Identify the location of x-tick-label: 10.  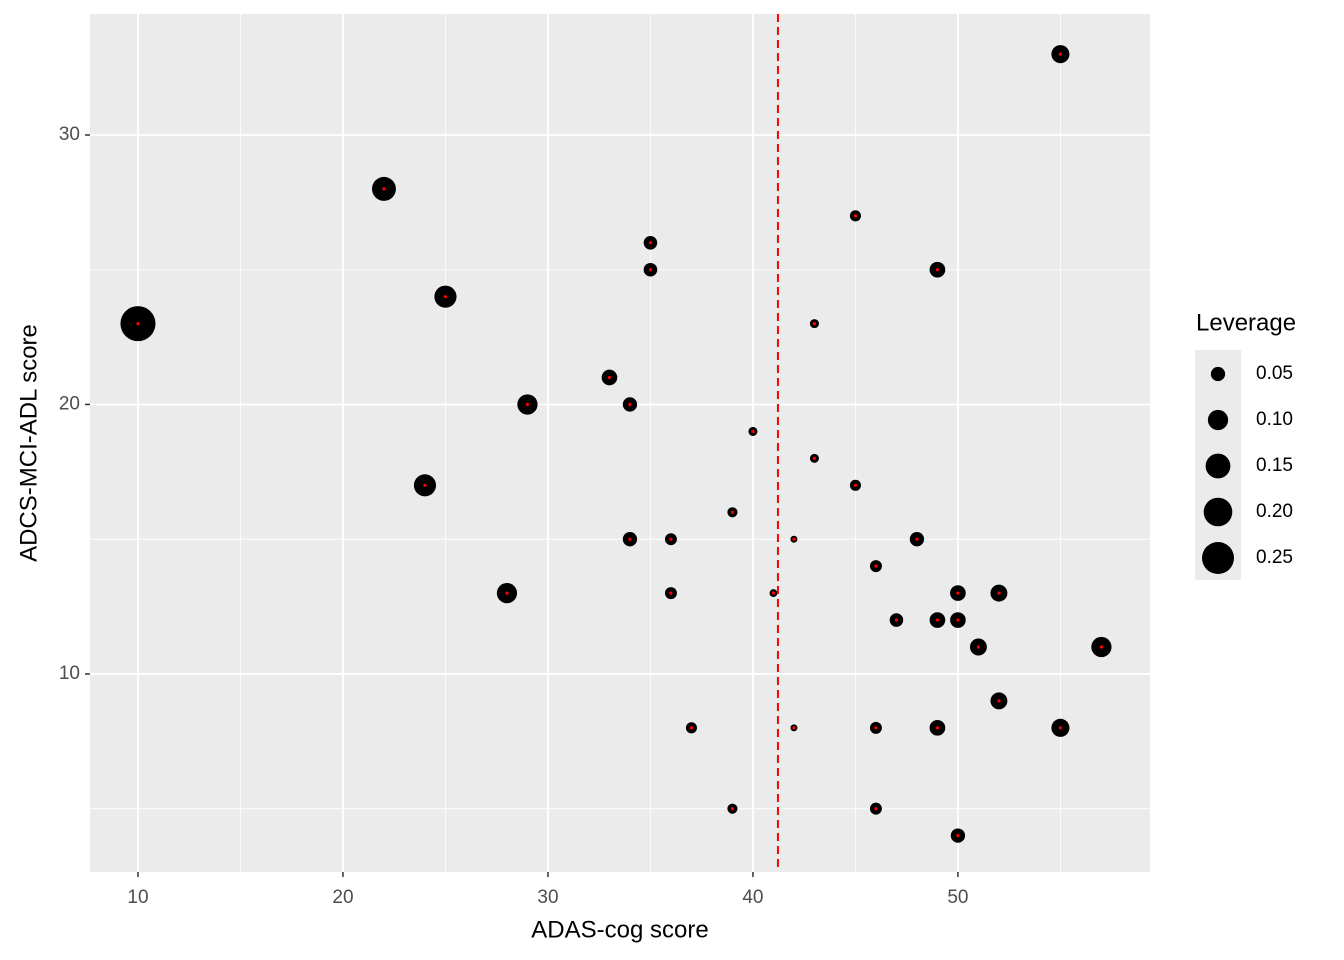
(137, 897).